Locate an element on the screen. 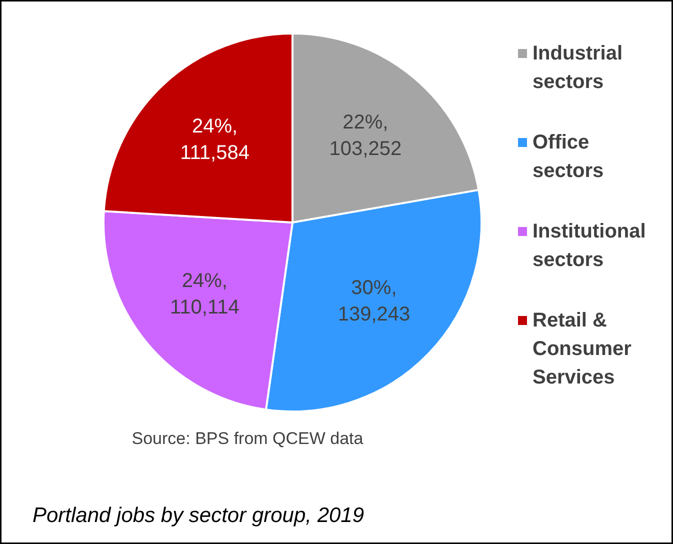 This screenshot has width=673, height=544. data-label: 30%, 139,243 is located at coordinates (374, 301).